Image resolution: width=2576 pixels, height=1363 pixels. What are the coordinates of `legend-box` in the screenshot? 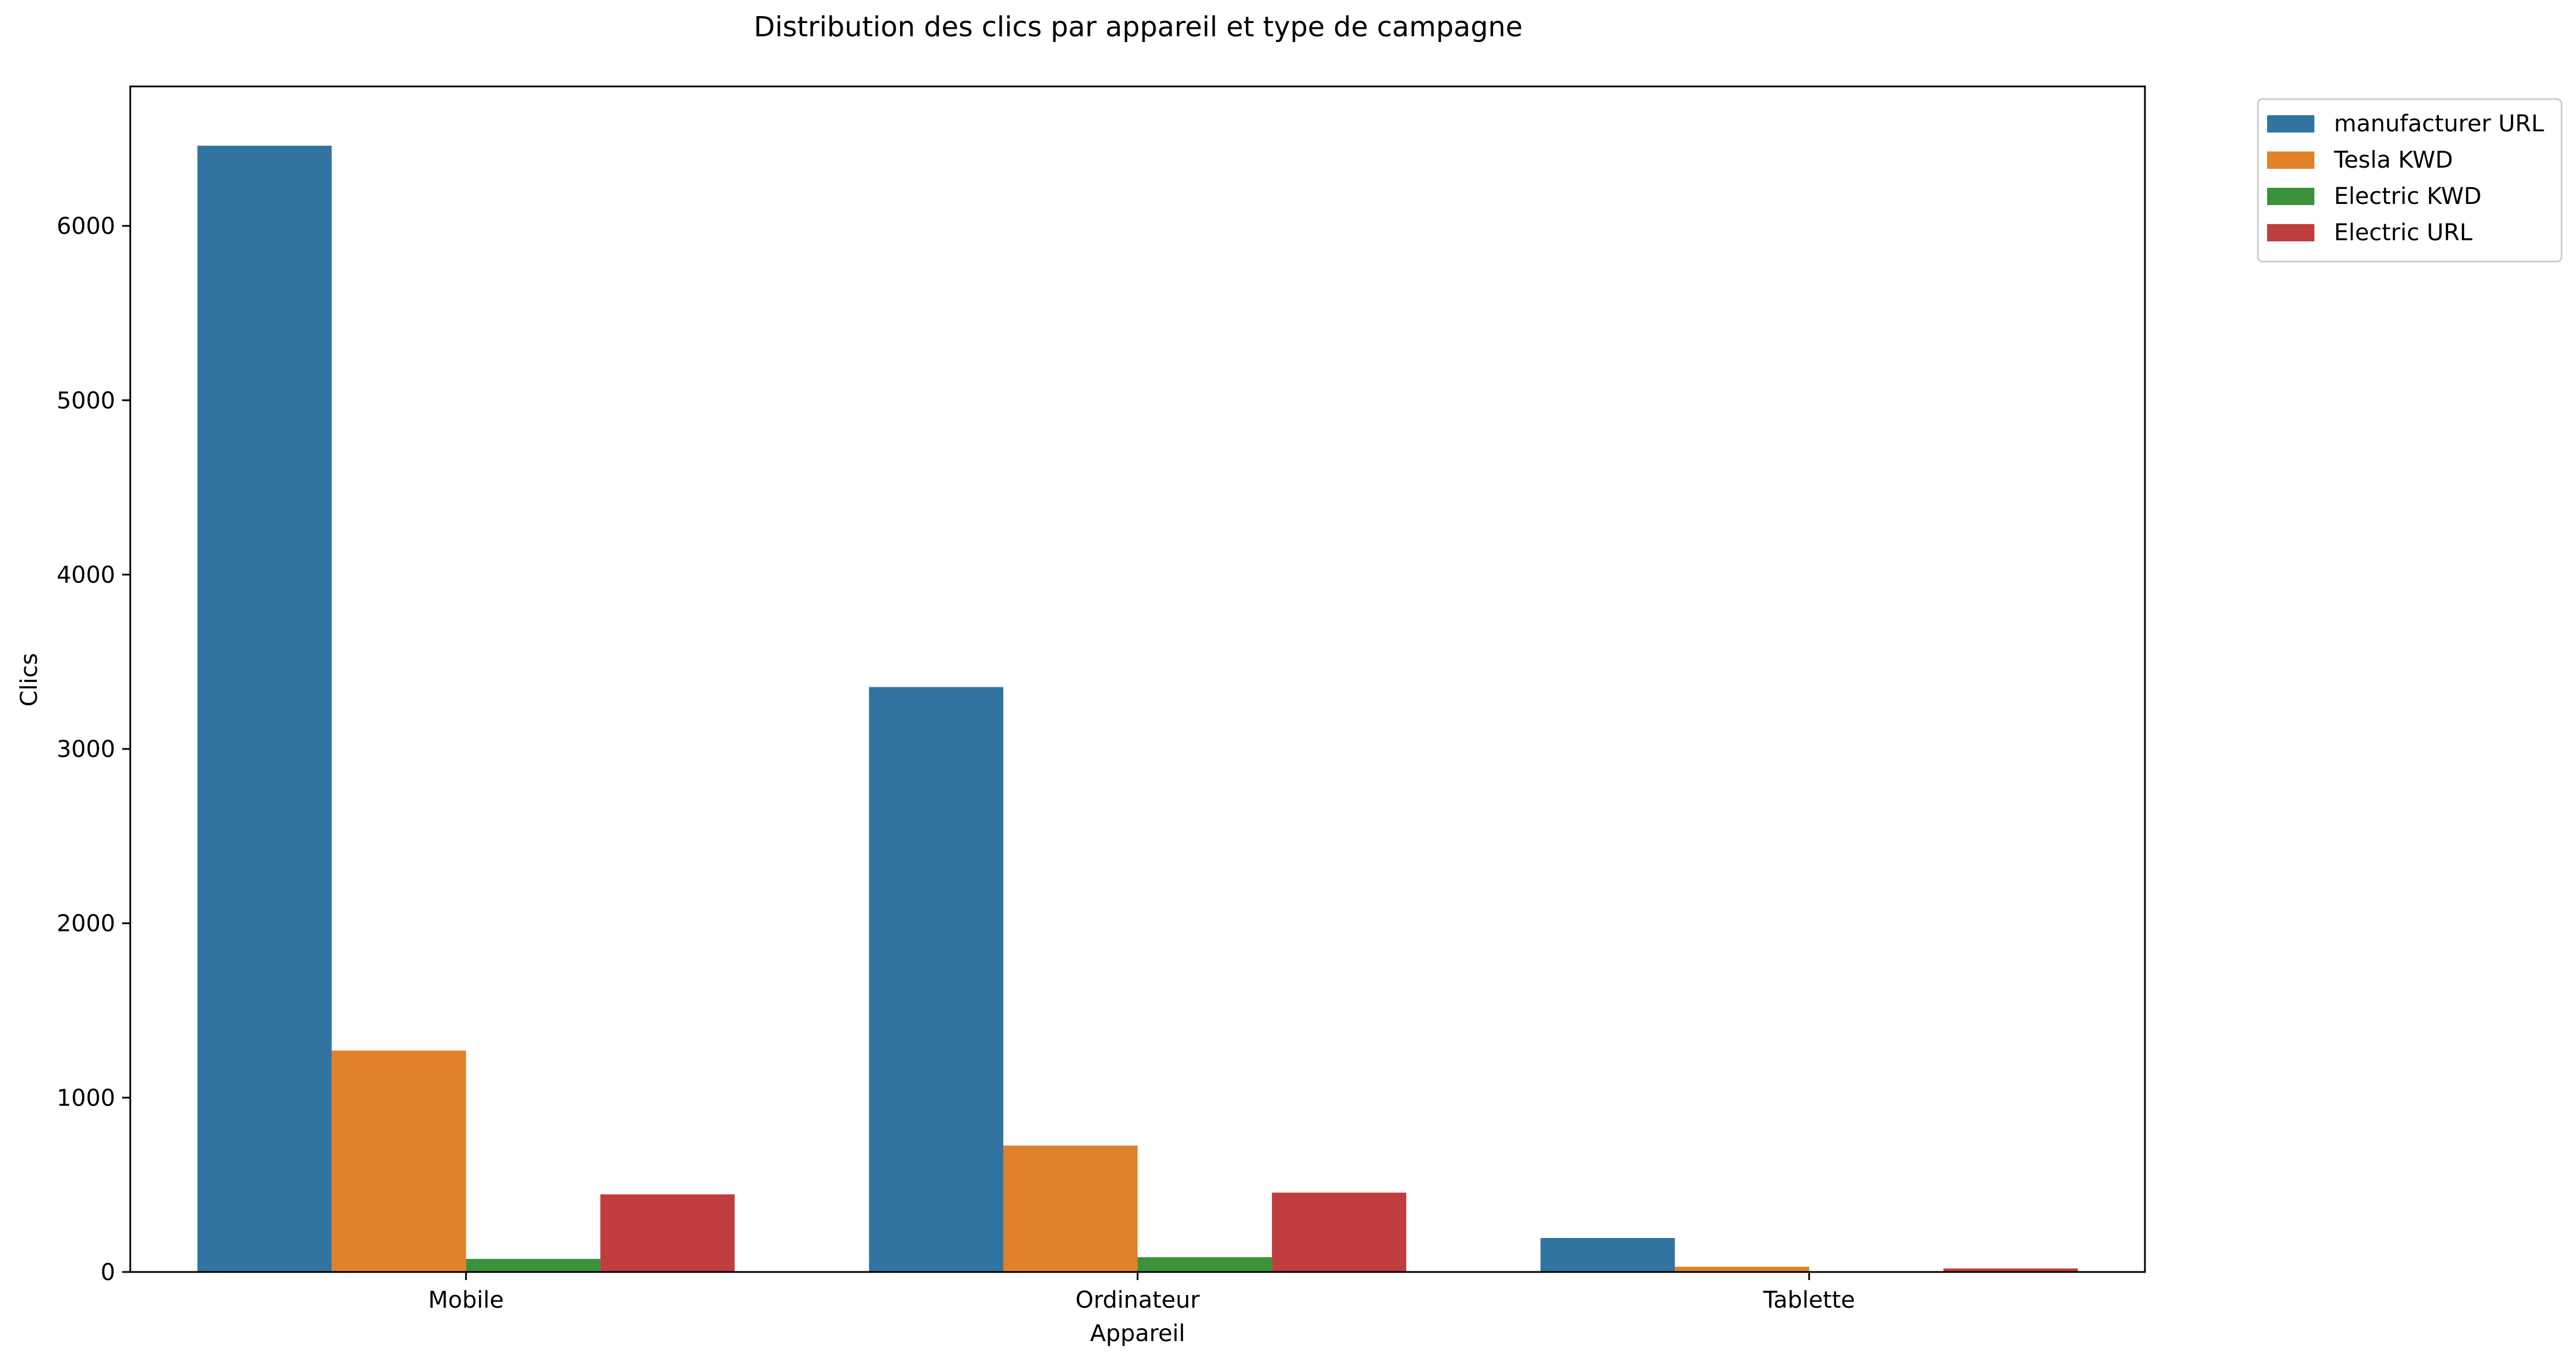 It's located at (2410, 180).